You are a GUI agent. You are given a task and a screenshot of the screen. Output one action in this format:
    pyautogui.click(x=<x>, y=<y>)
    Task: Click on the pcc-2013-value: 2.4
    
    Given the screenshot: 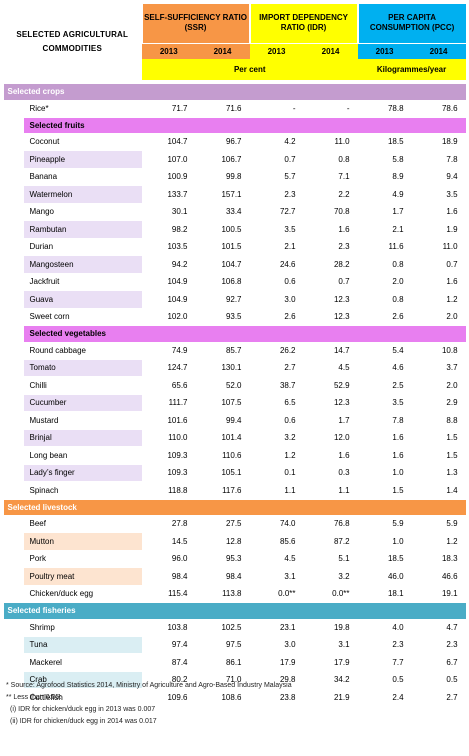 What is the action you would take?
    pyautogui.click(x=384, y=697)
    